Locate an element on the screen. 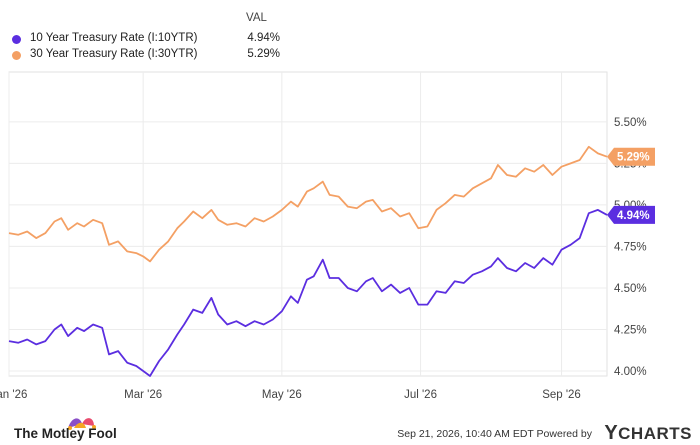 Image resolution: width=700 pixels, height=445 pixels. end-value-label-10y: 4.94% is located at coordinates (633, 216).